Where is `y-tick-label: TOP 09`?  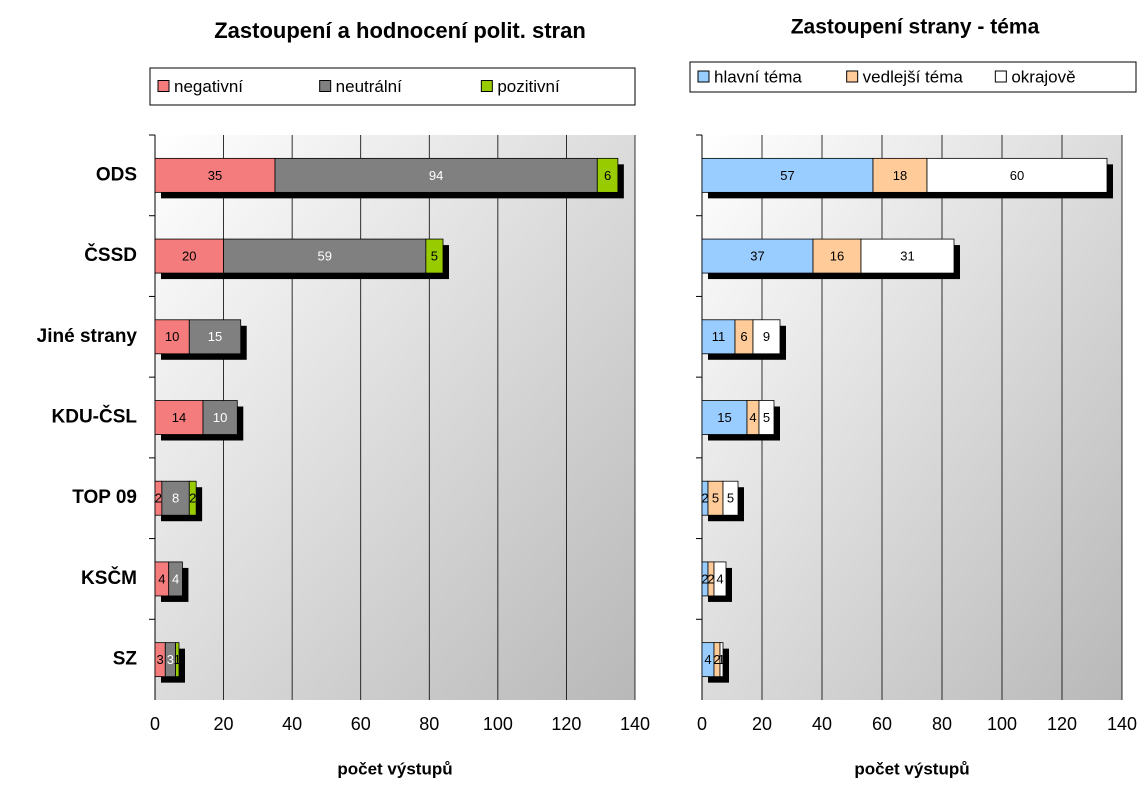
y-tick-label: TOP 09 is located at coordinates (104, 497).